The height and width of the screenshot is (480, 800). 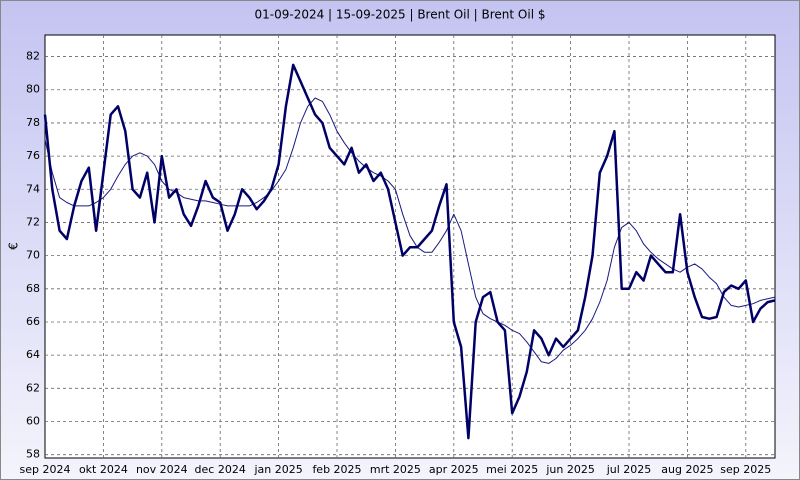 I want to click on x-tick-label: sep 2024, so click(x=45, y=469).